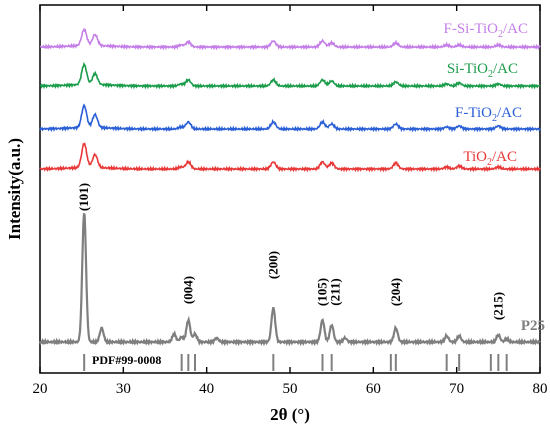  Describe the element at coordinates (486, 30) in the screenshot. I see `series-label-0: F-Si-TiO2/AC` at that location.